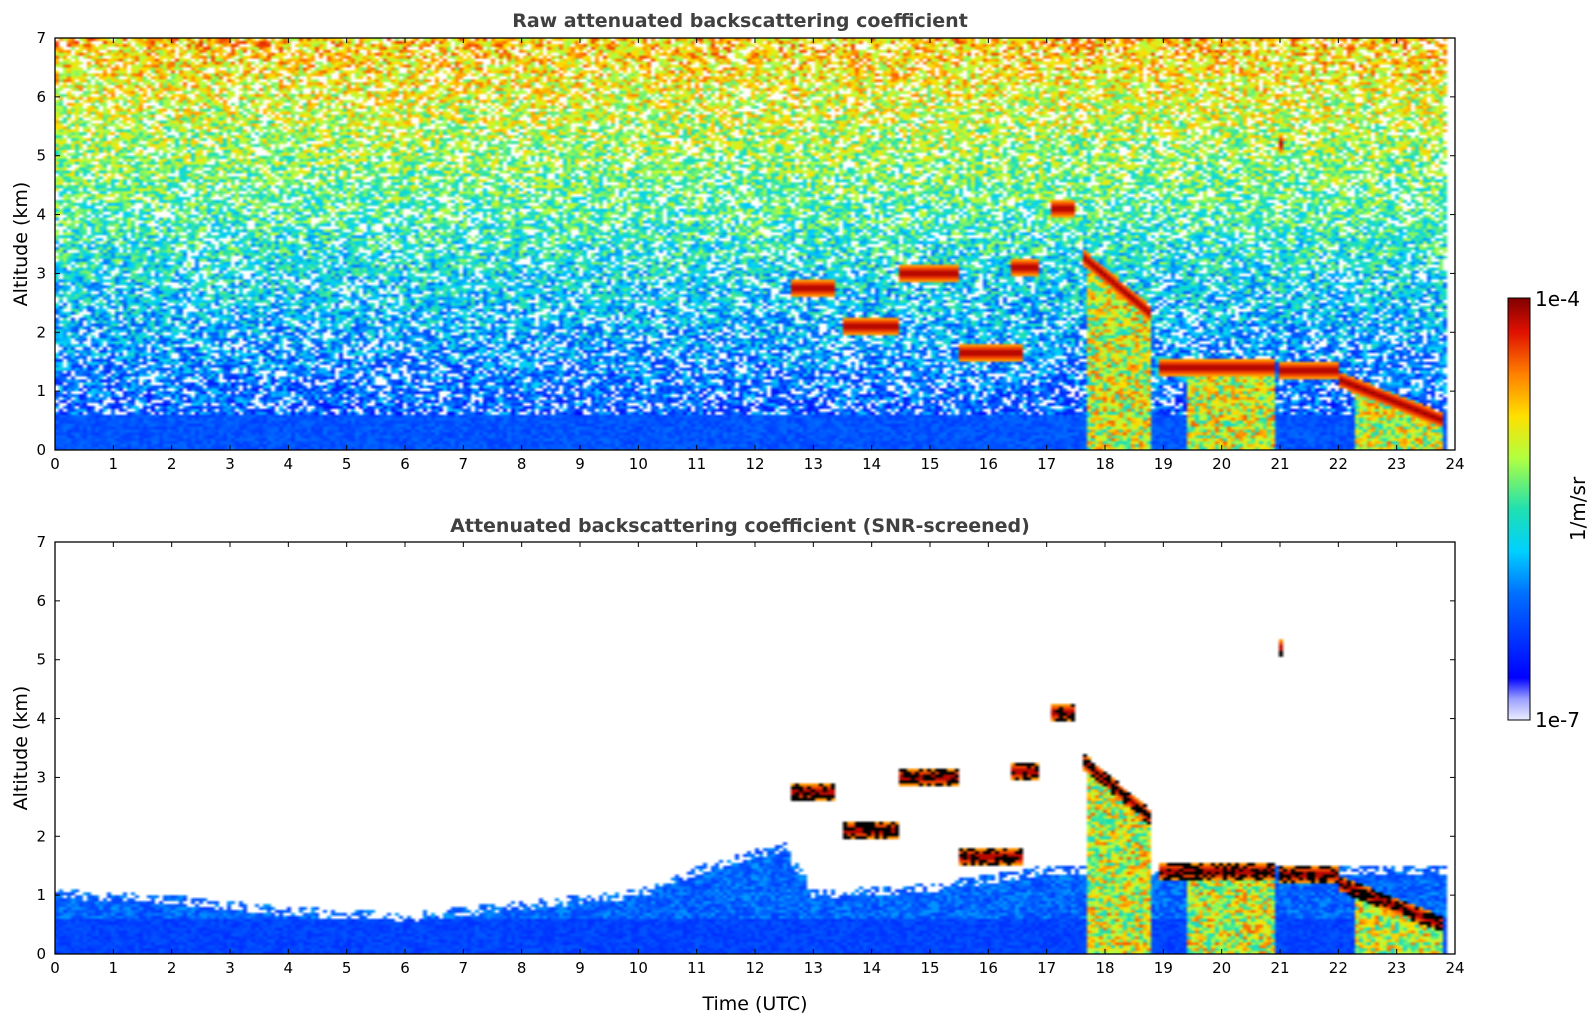 This screenshot has width=1595, height=1020. Describe the element at coordinates (988, 968) in the screenshot. I see `snr-xtick-label: 16` at that location.